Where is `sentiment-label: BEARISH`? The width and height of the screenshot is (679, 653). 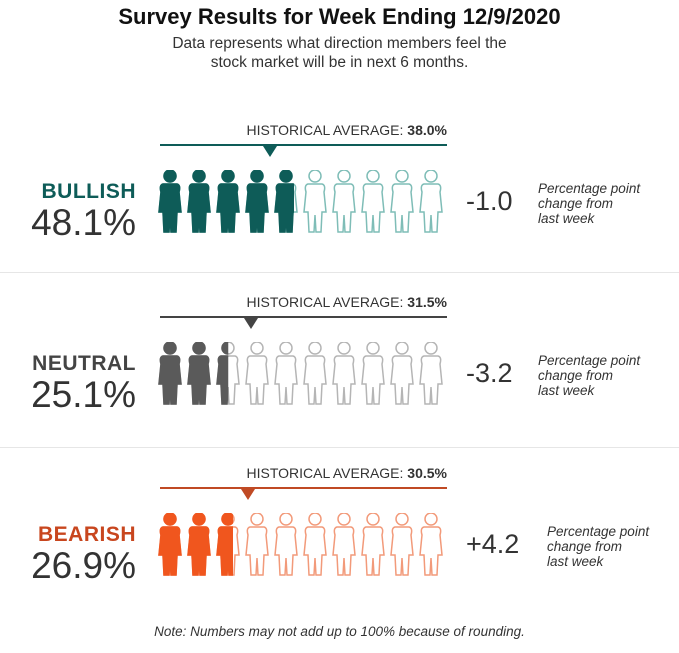 sentiment-label: BEARISH is located at coordinates (86, 534).